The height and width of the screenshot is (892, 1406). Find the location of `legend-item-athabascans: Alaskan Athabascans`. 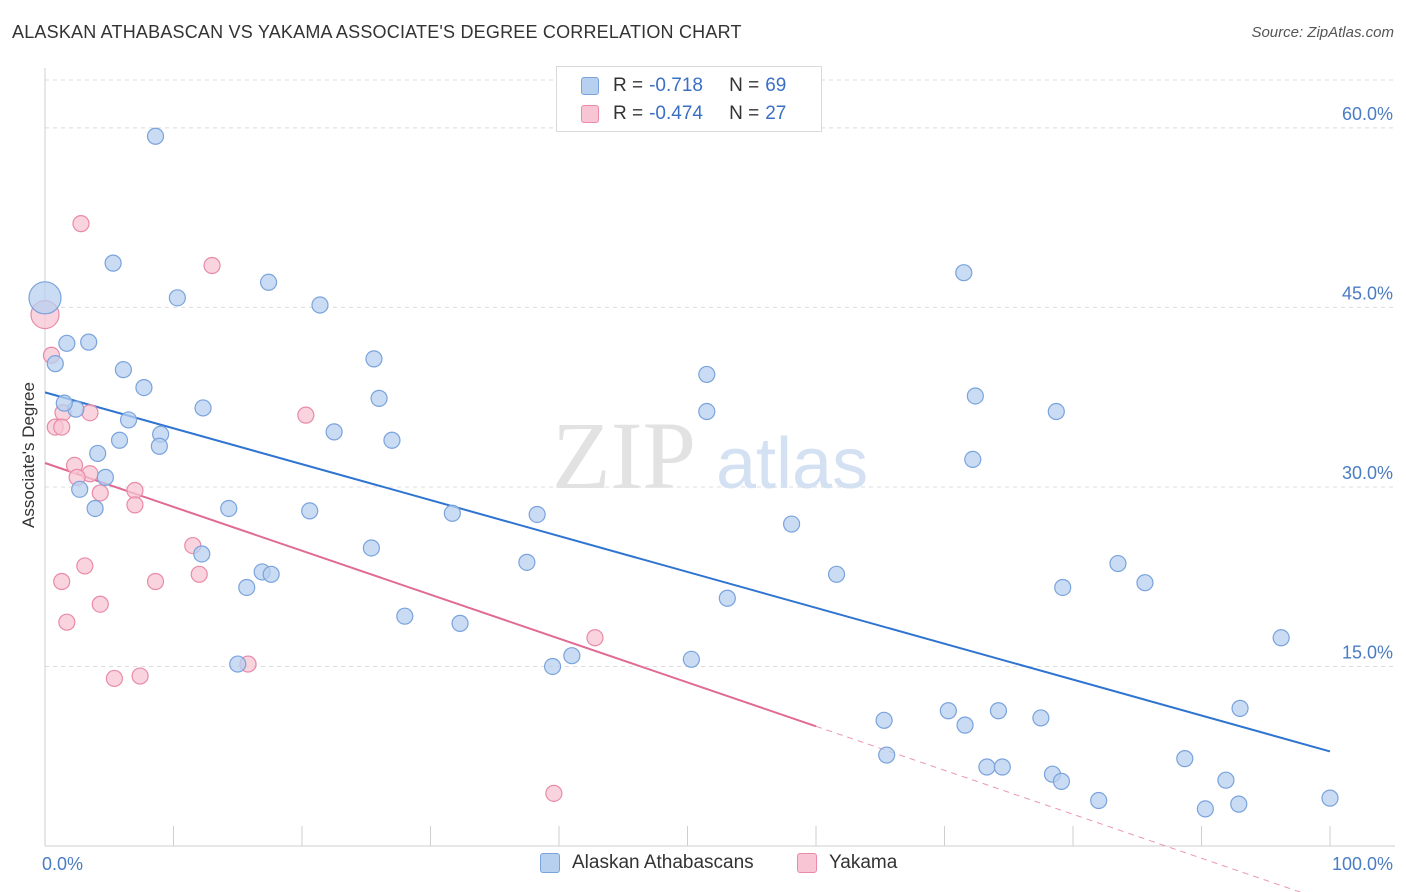

legend-item-athabascans: Alaskan Athabascans is located at coordinates (647, 863).